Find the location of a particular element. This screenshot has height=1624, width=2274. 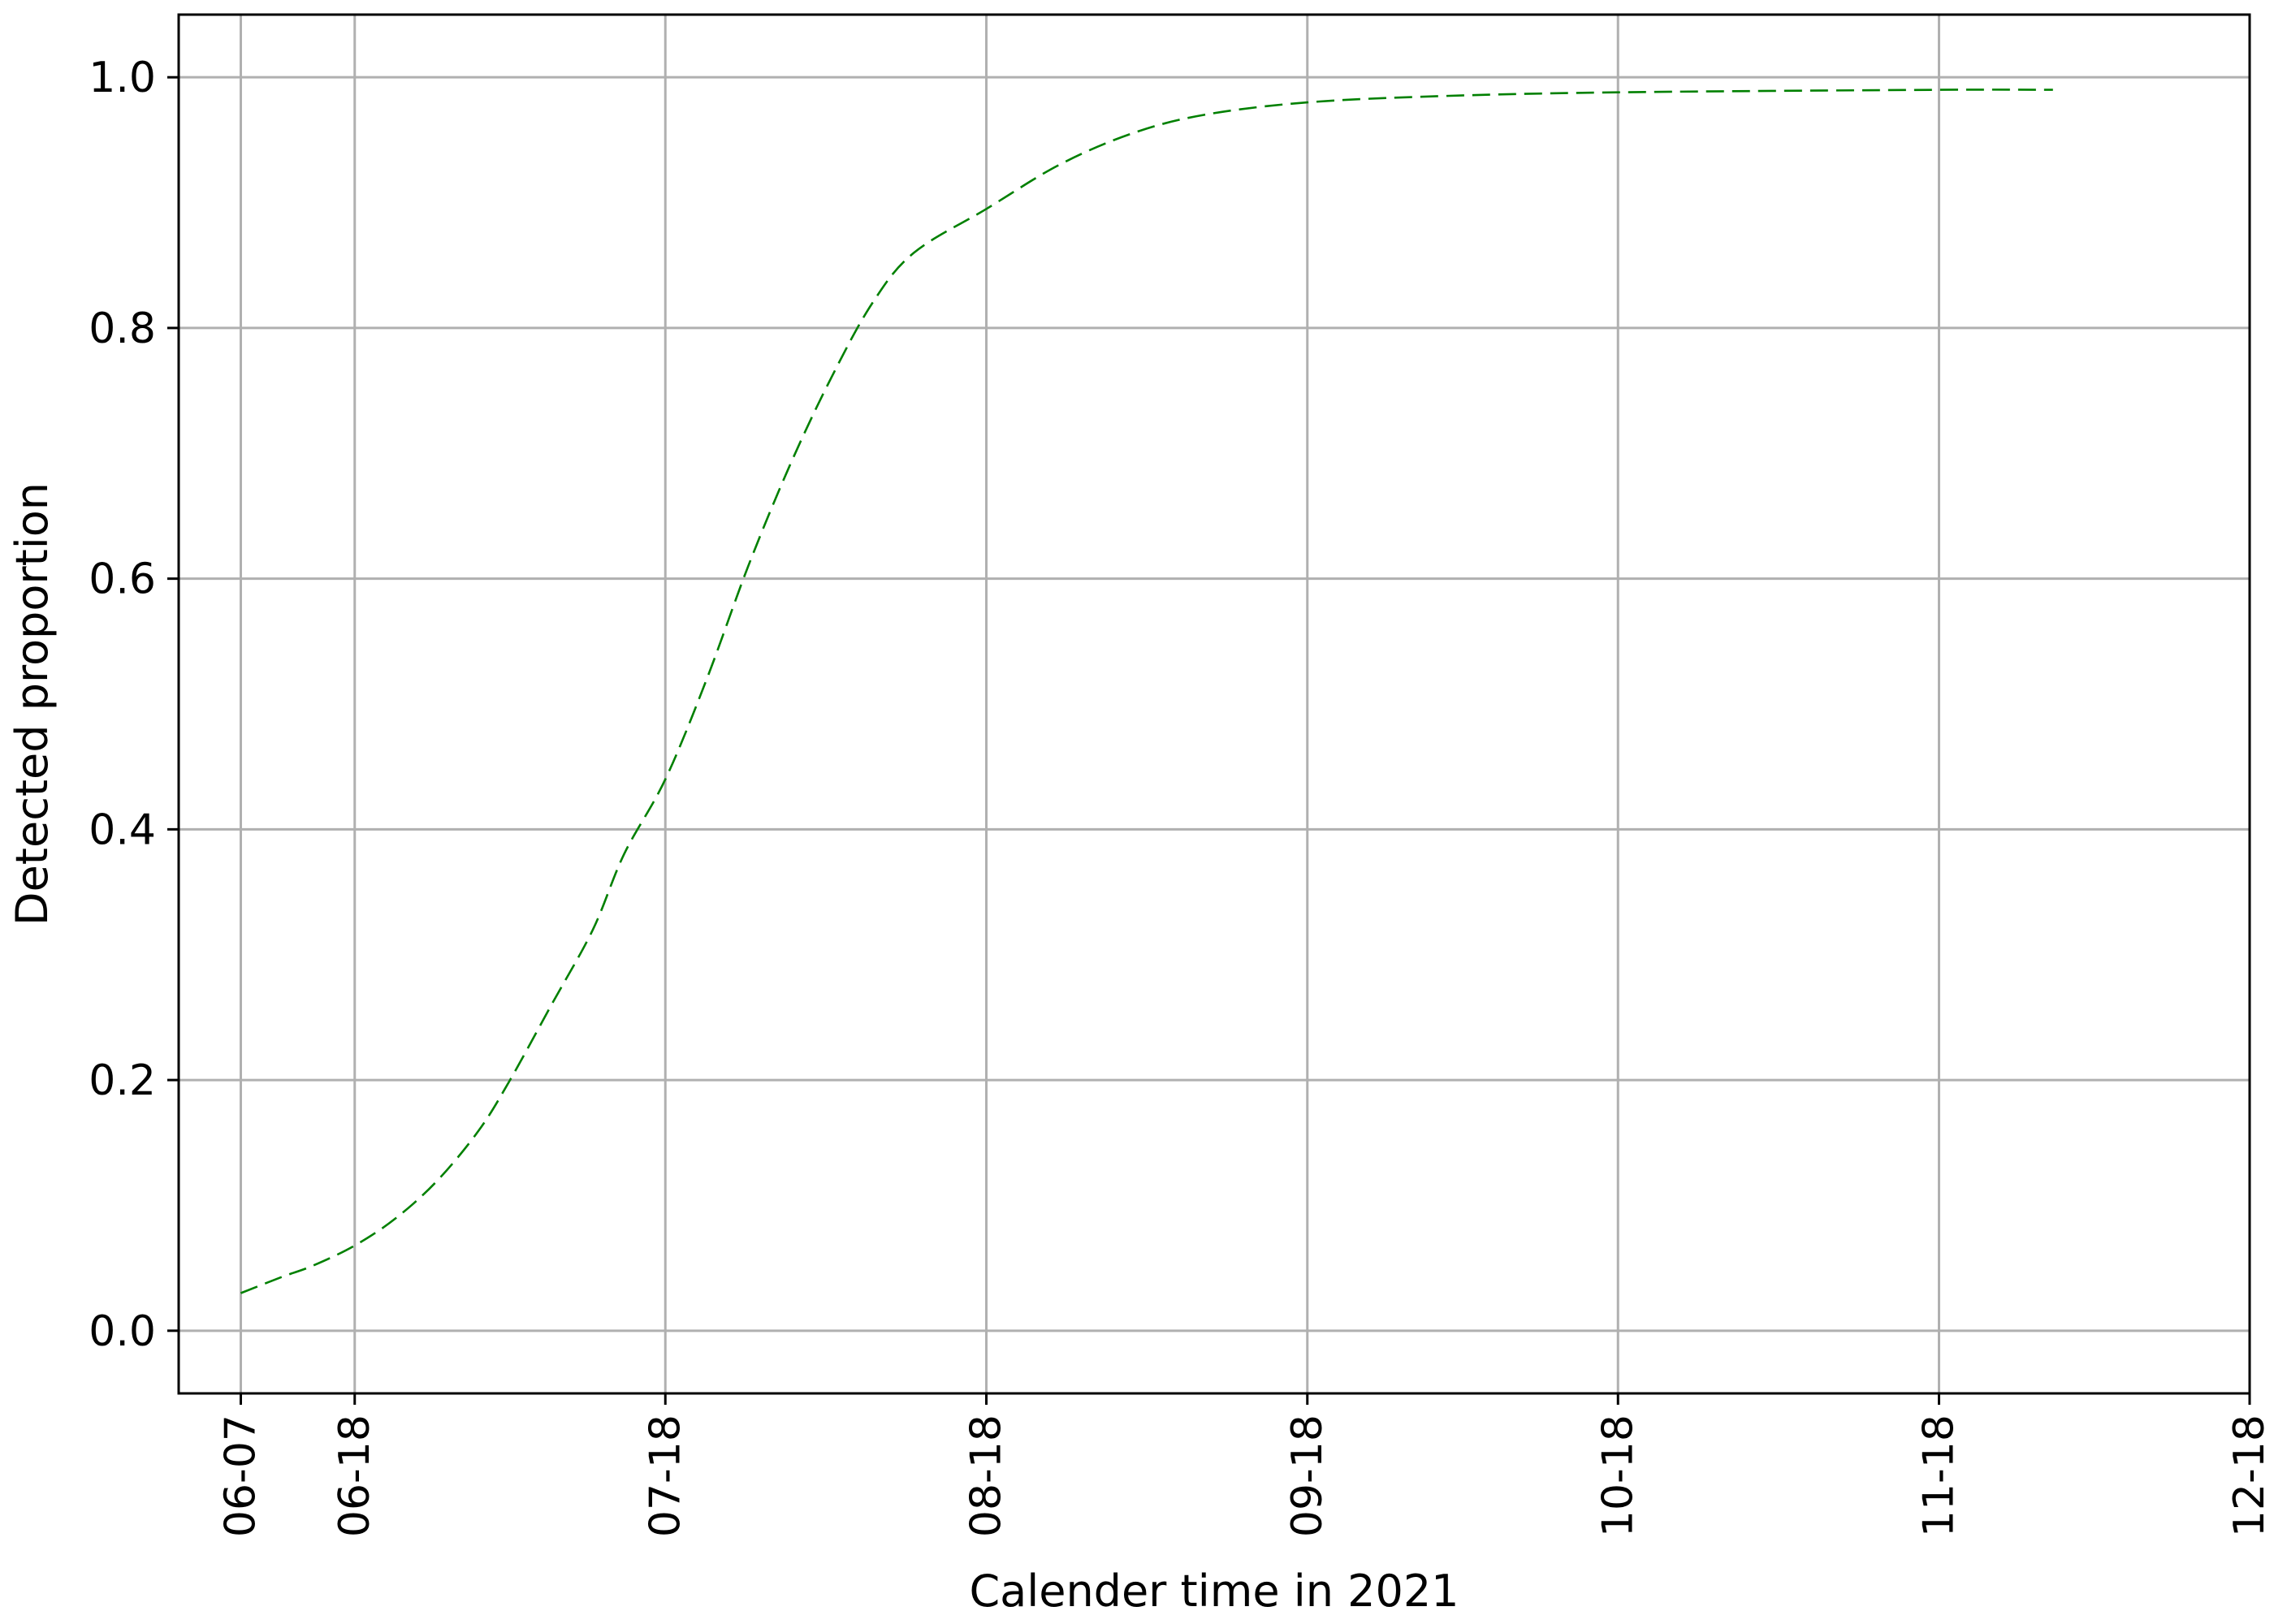

x-tick-label: 12-18 is located at coordinates (2250, 1476).